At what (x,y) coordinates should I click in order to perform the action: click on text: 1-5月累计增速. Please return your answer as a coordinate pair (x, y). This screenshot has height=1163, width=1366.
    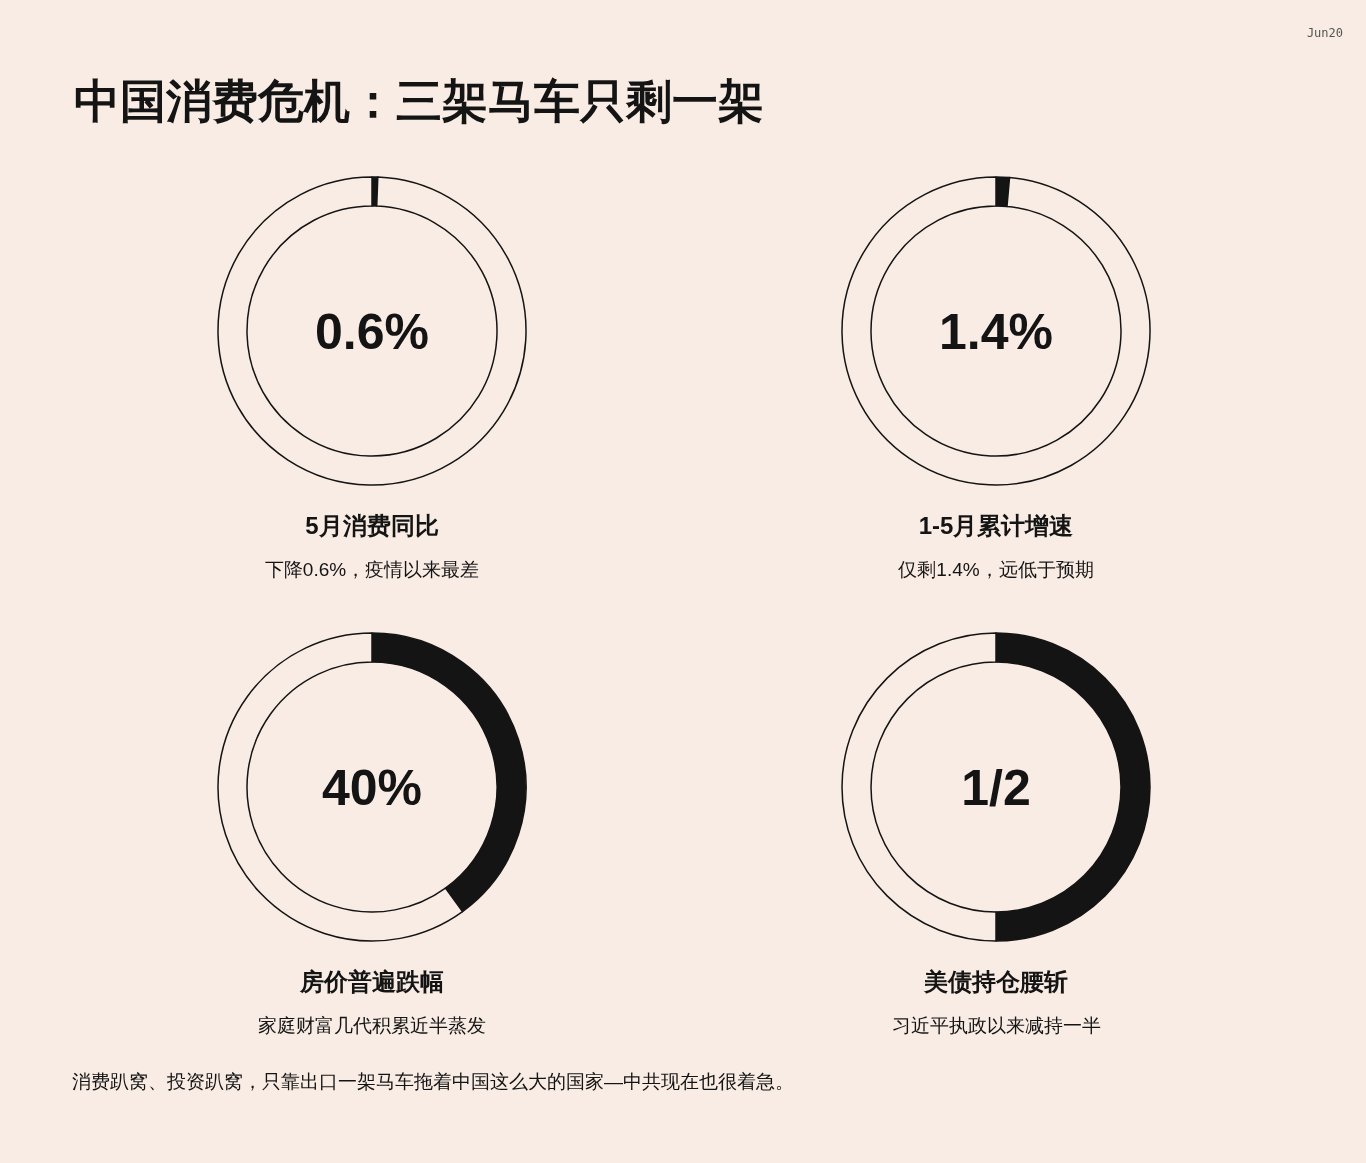
    Looking at the image, I should click on (996, 525).